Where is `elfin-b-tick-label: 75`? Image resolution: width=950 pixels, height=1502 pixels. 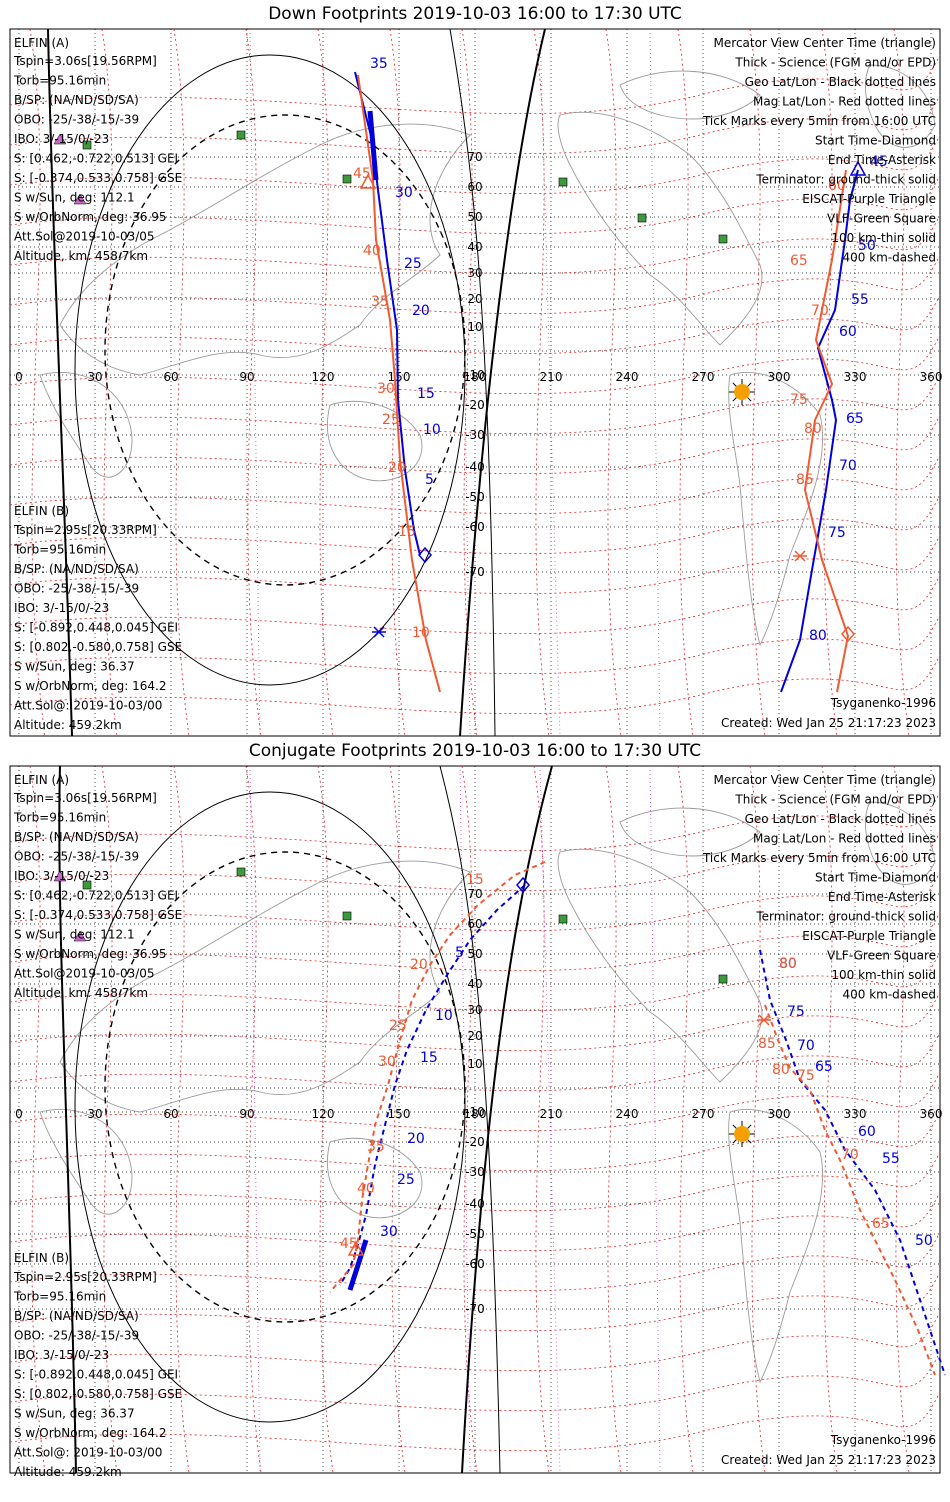 elfin-b-tick-label: 75 is located at coordinates (806, 1076).